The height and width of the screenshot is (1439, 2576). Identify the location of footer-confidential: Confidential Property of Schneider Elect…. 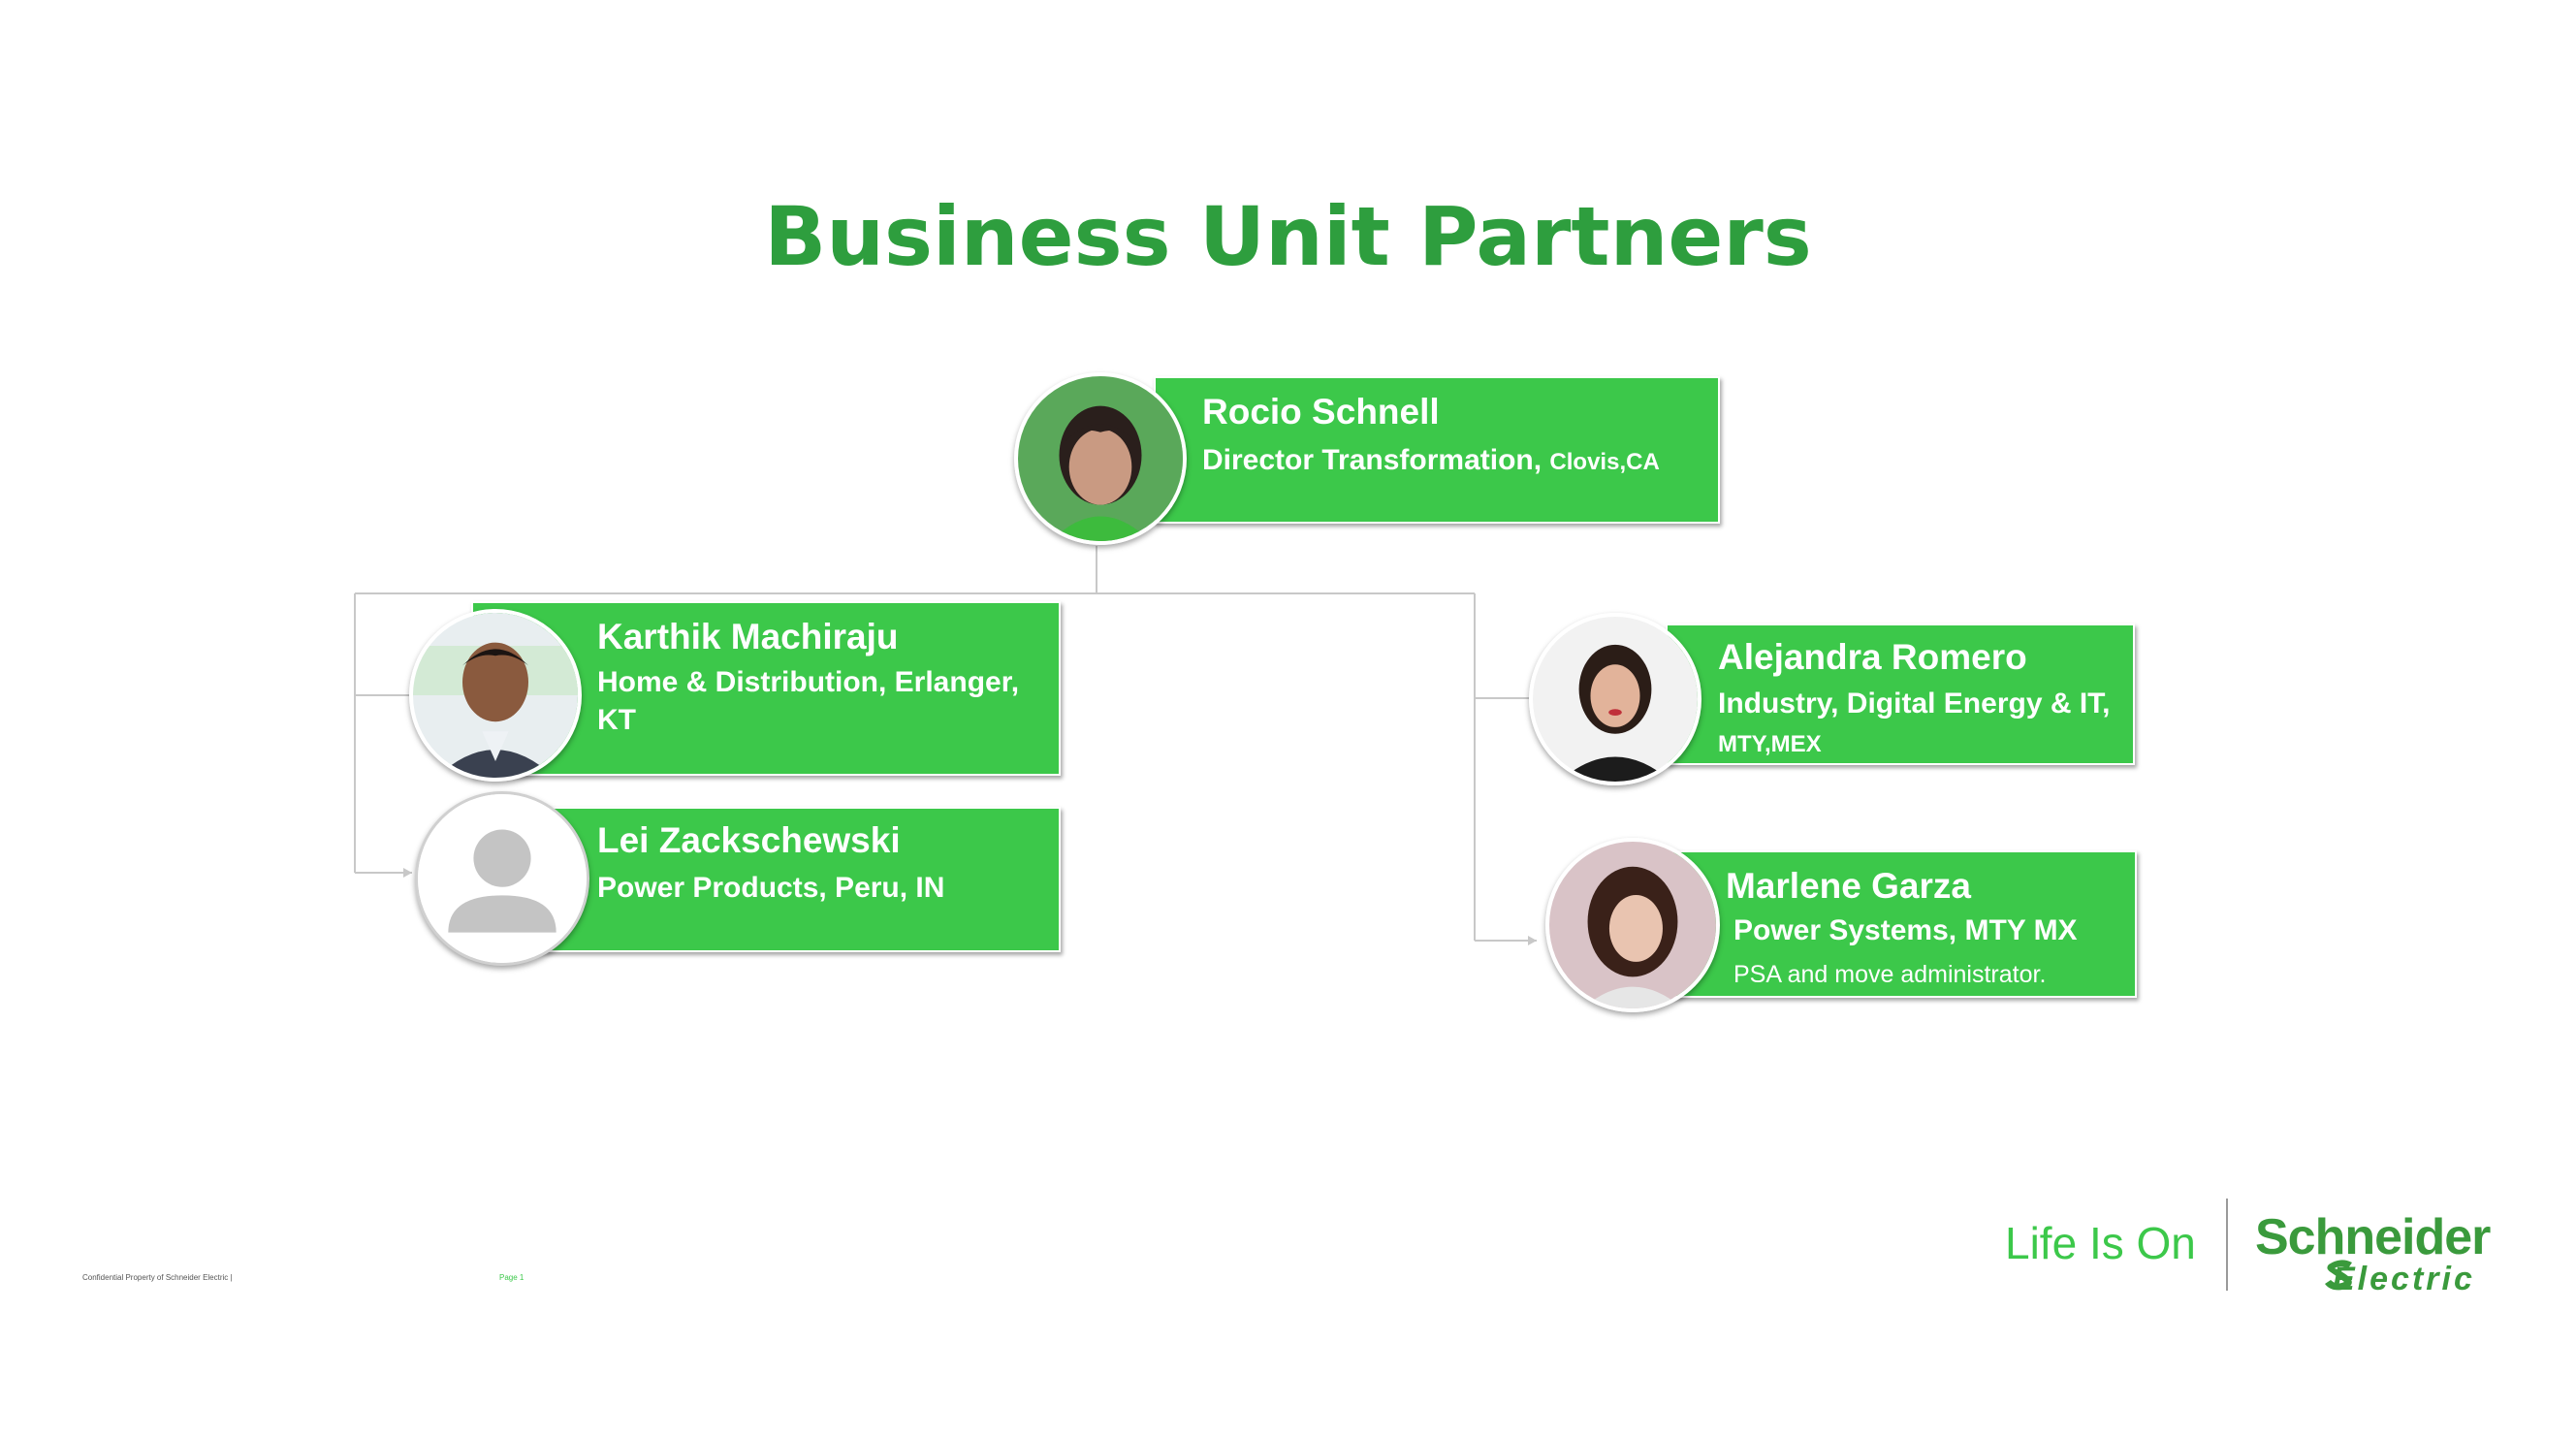
(158, 1277).